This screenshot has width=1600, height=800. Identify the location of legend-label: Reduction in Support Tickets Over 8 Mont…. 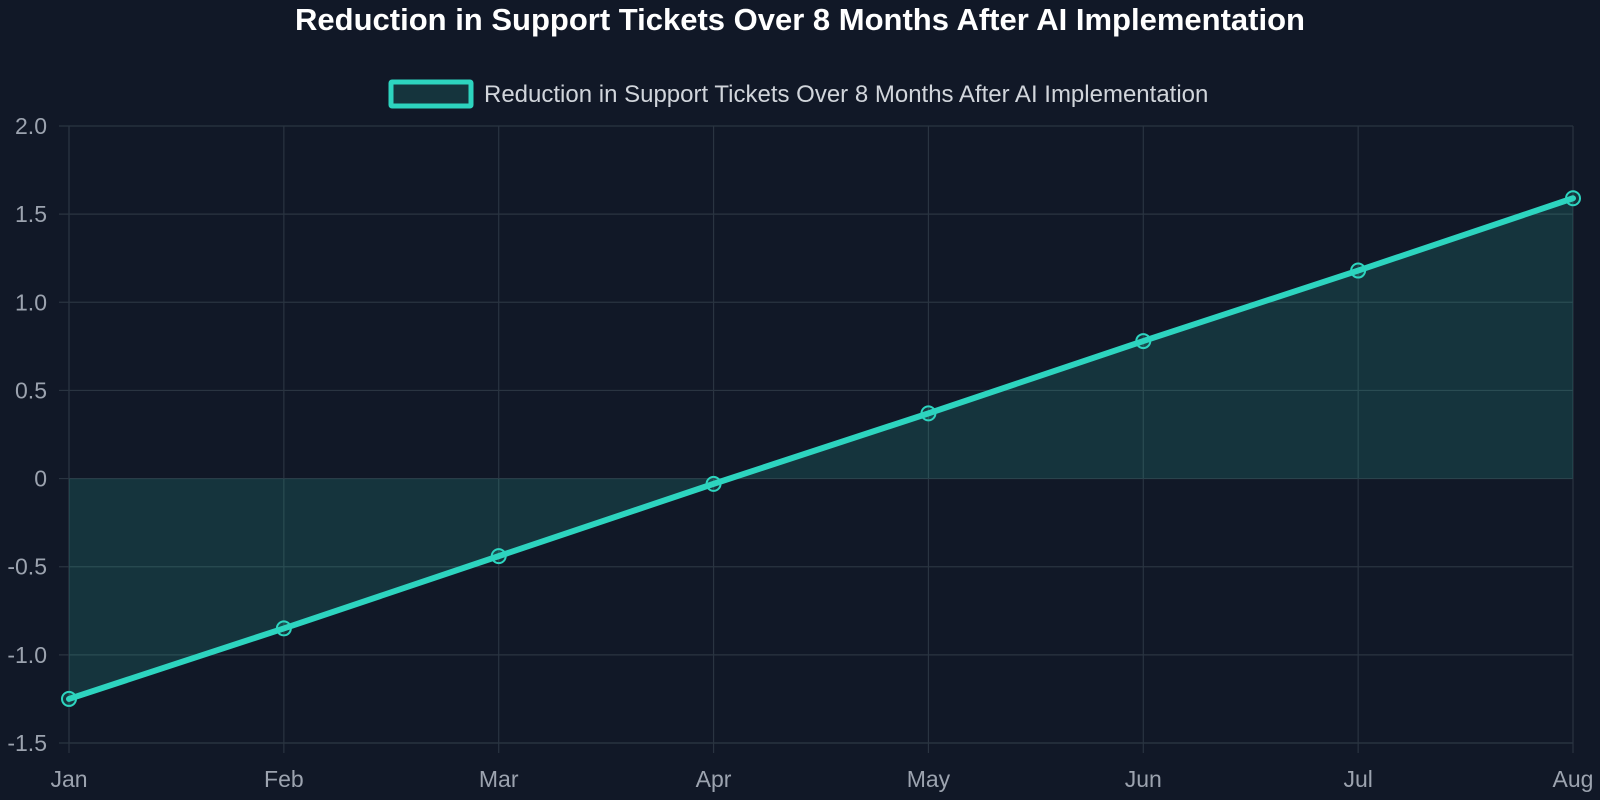
(846, 94).